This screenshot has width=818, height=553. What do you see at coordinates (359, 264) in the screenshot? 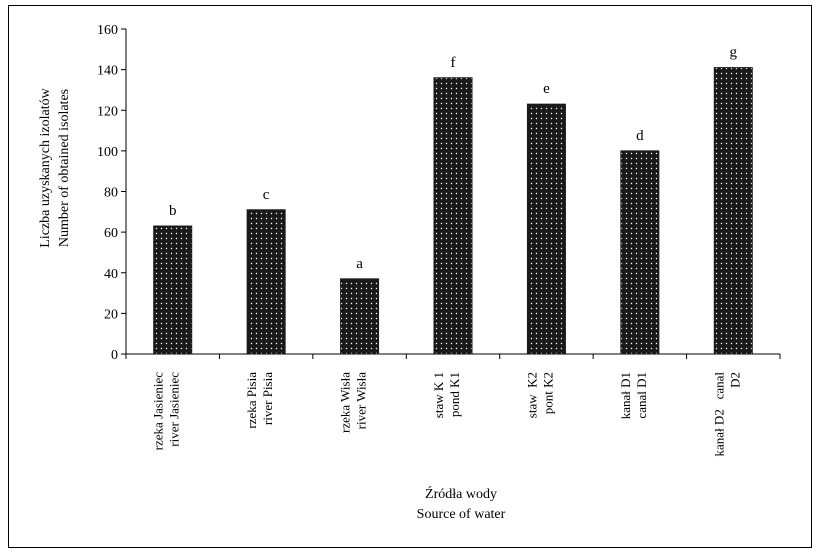
I see `bar-data-label: a` at bounding box center [359, 264].